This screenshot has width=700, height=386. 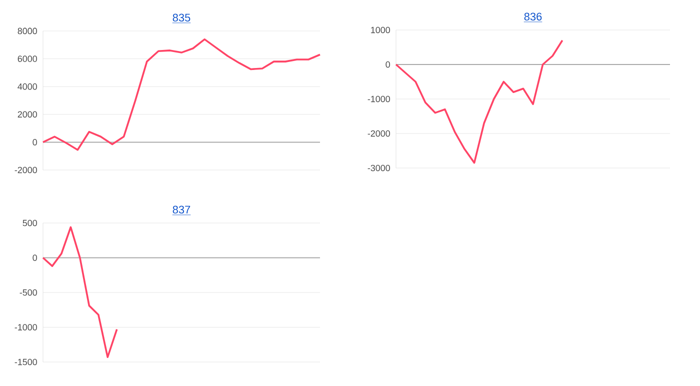 I want to click on y-tick-label: 4000, so click(x=28, y=86).